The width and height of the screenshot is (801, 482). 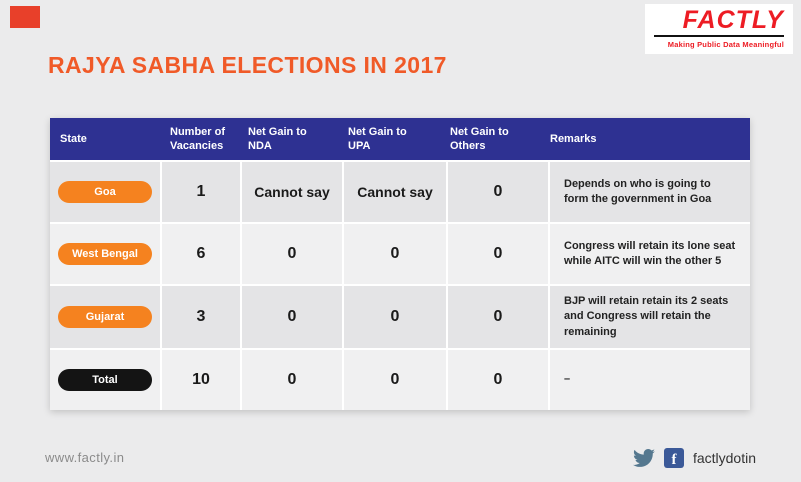 What do you see at coordinates (733, 20) in the screenshot?
I see `logo-text: FACTLY` at bounding box center [733, 20].